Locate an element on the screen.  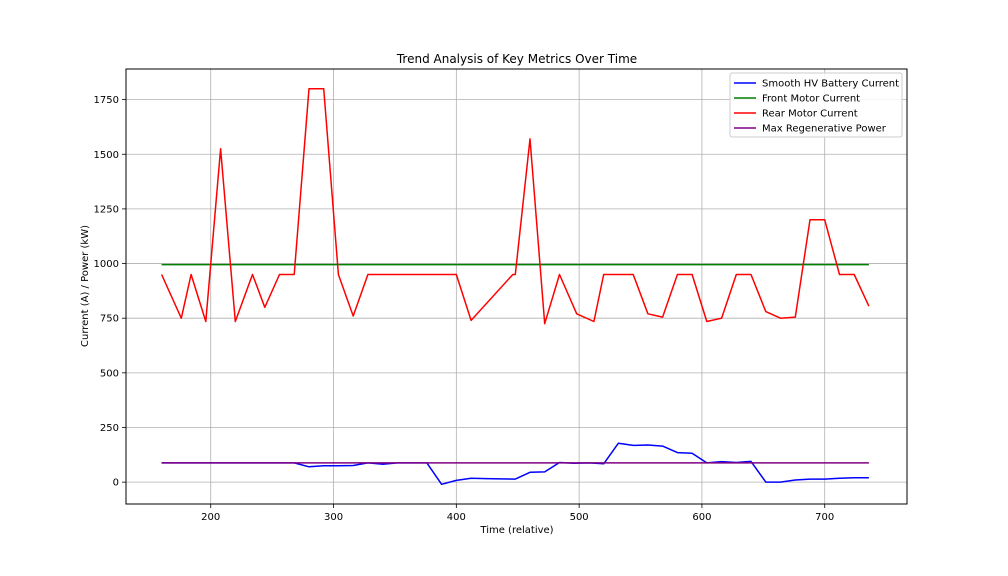
y-tick-label: 1000 is located at coordinates (106, 264).